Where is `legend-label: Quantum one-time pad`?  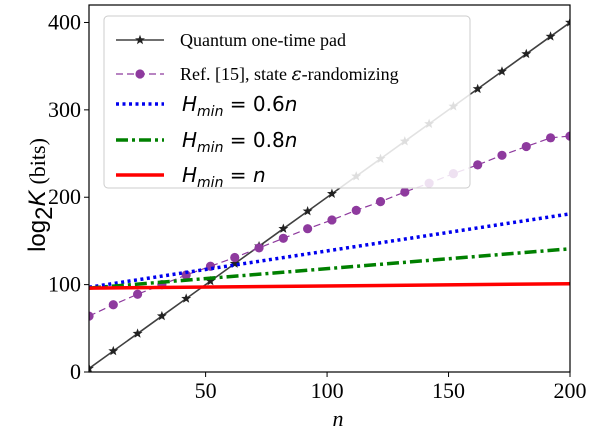 legend-label: Quantum one-time pad is located at coordinates (263, 40).